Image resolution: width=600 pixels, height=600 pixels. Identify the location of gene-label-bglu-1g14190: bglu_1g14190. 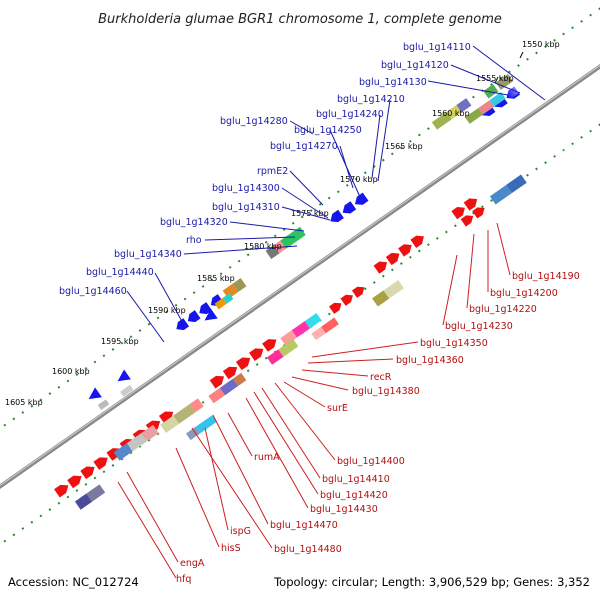
(546, 276).